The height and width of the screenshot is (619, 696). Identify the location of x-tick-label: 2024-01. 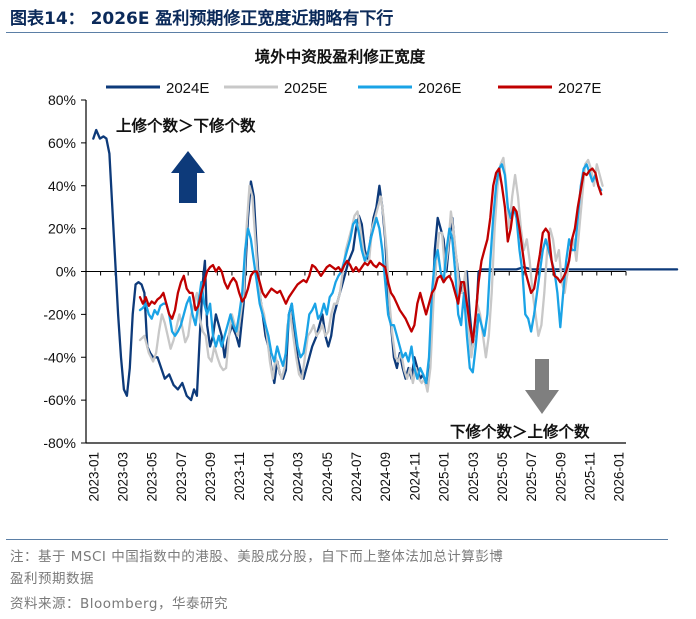
(268, 477).